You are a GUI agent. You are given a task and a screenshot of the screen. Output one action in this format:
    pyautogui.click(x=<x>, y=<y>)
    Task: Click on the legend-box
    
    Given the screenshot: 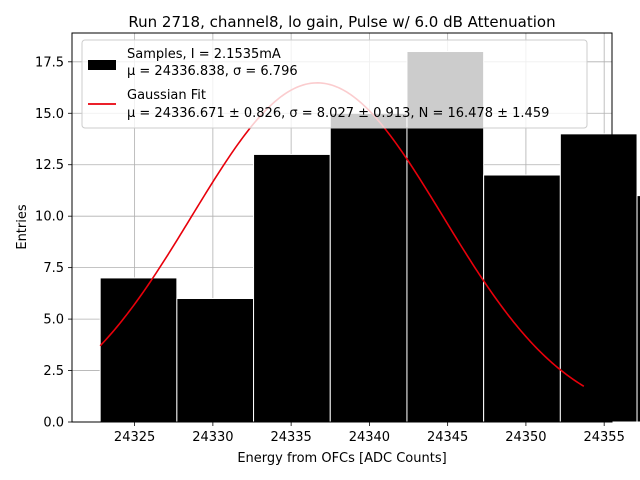 What is the action you would take?
    pyautogui.click(x=334, y=84)
    